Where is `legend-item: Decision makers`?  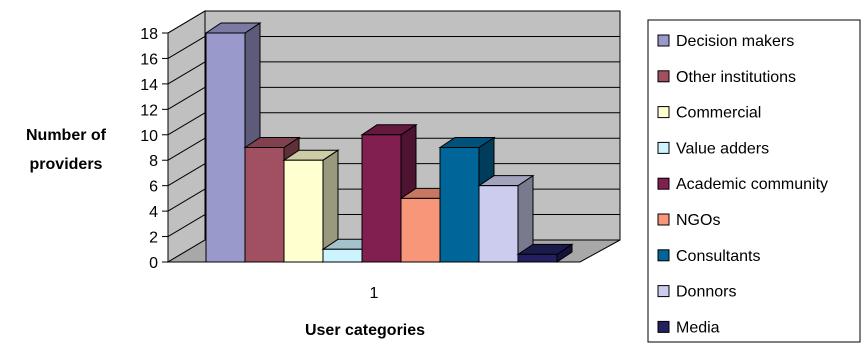 legend-item: Decision makers is located at coordinates (725, 41).